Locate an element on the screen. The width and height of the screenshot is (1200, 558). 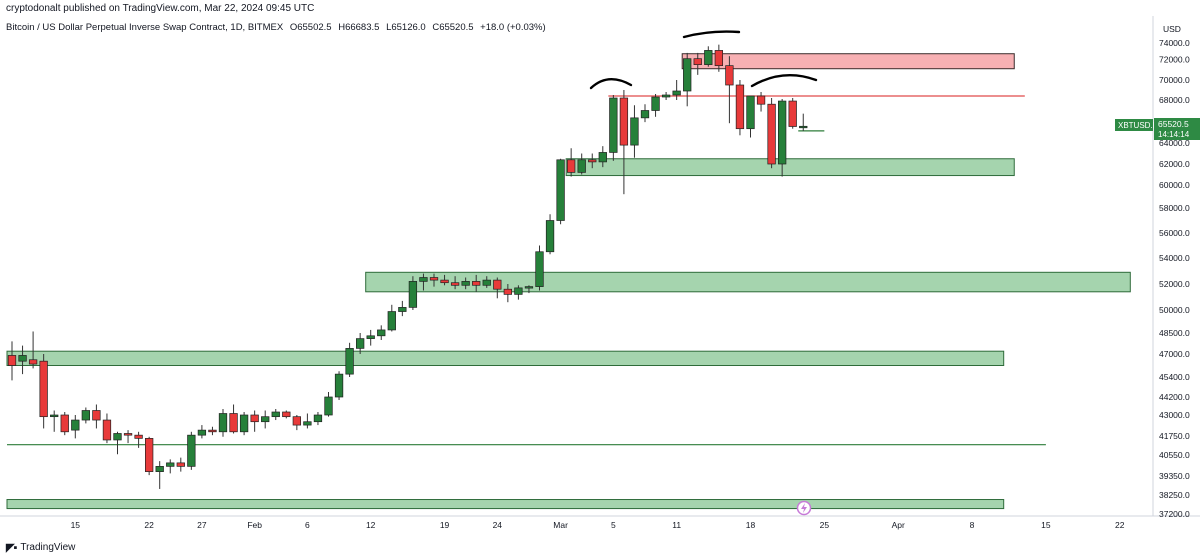
y-tick-label-10: 54000.0 is located at coordinates (1174, 258).